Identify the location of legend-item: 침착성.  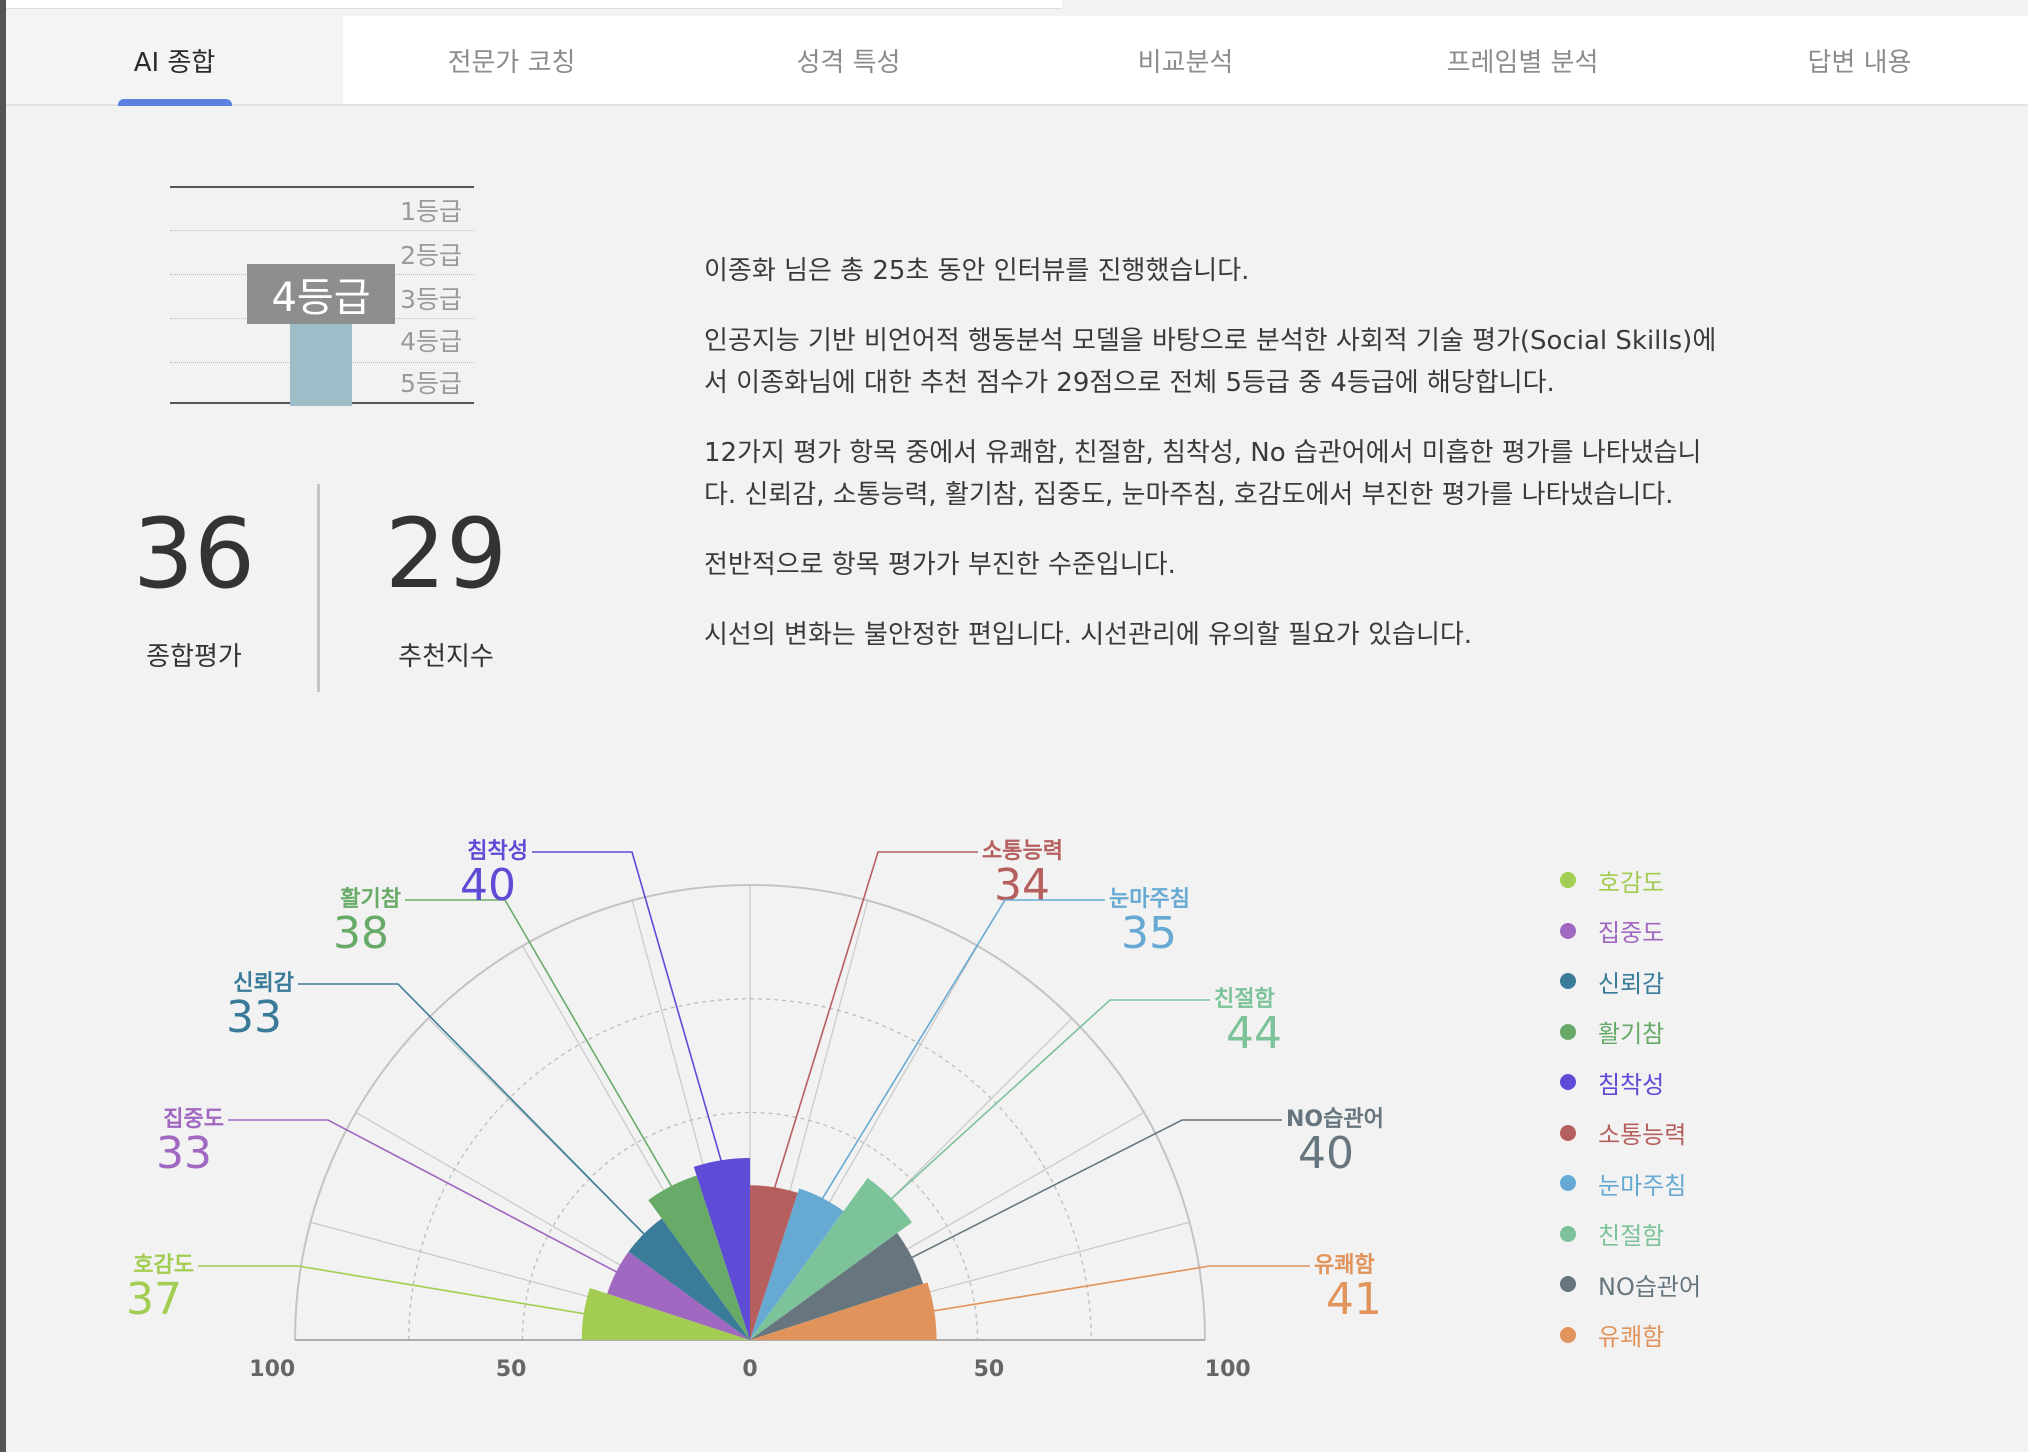
(1660, 1082).